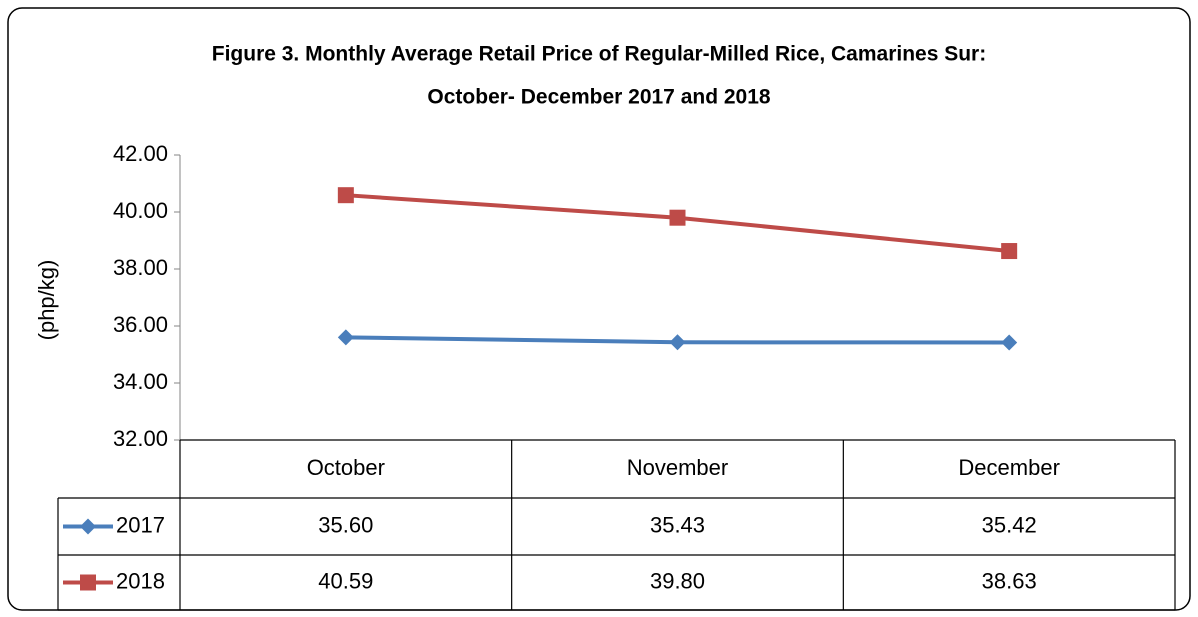 This screenshot has width=1198, height=617. What do you see at coordinates (46, 300) in the screenshot?
I see `y-axis-label: (php/kg)` at bounding box center [46, 300].